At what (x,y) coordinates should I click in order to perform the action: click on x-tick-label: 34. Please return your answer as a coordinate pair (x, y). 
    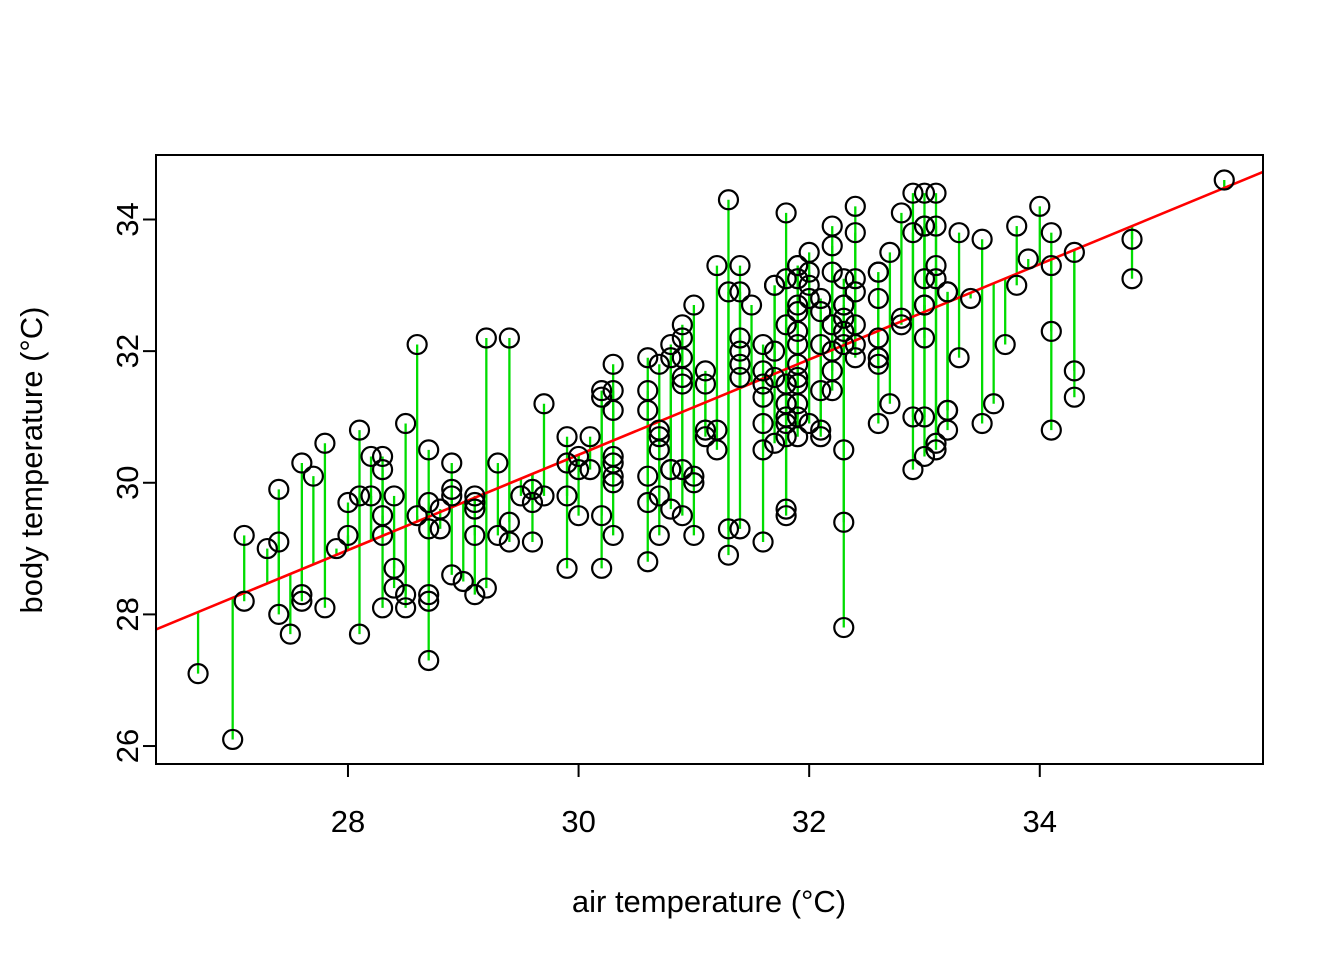
    Looking at the image, I should click on (1040, 821).